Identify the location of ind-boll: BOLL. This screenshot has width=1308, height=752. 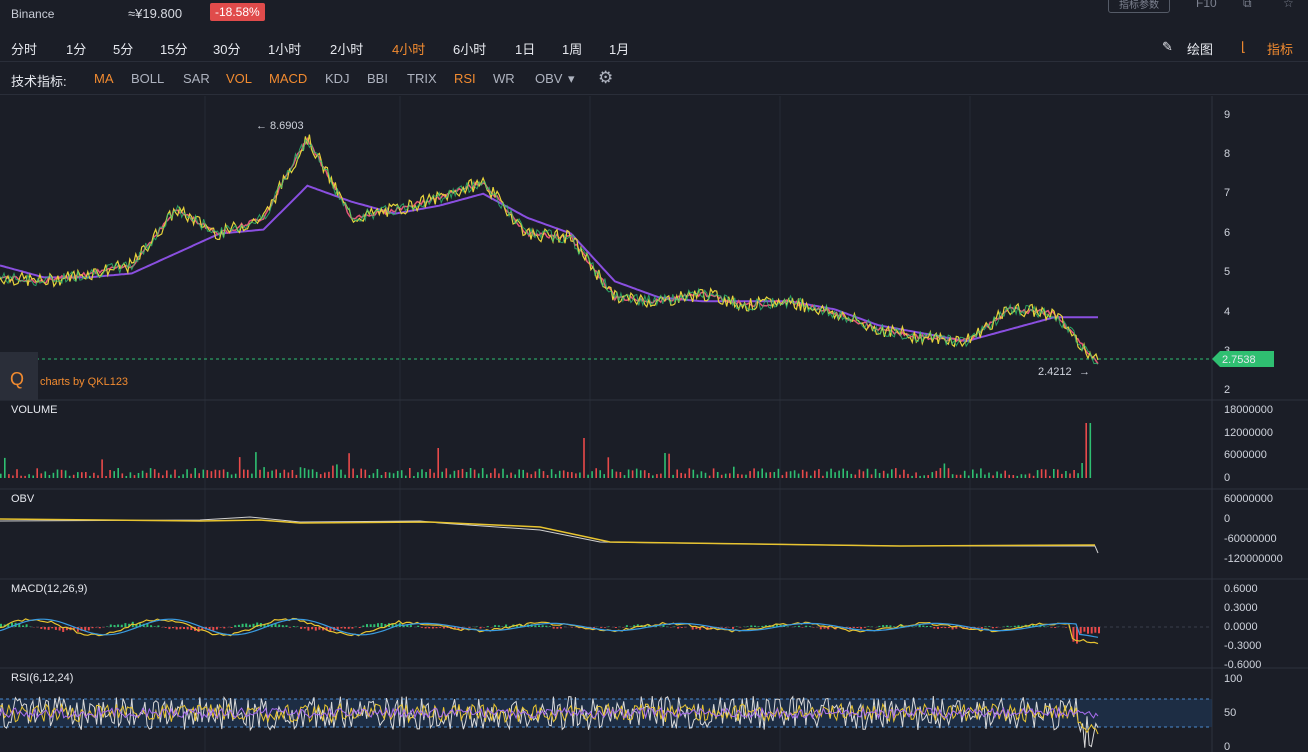
(148, 78).